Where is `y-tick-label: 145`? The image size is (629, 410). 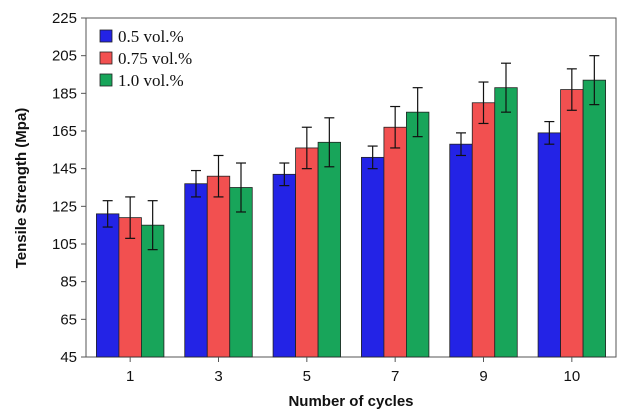
y-tick-label: 145 is located at coordinates (64, 169).